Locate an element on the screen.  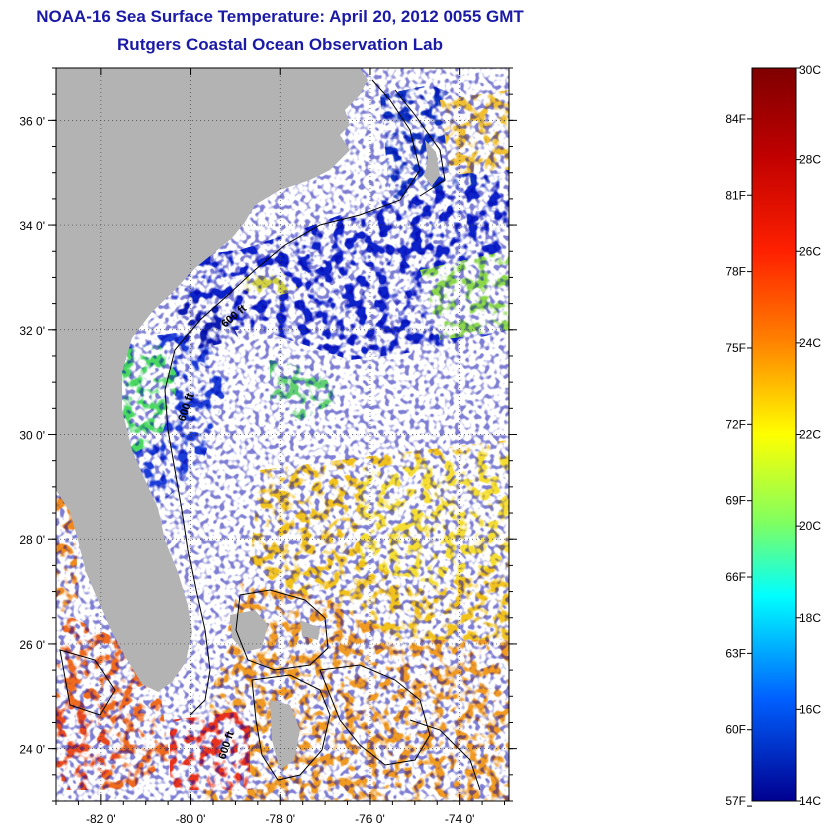
colorbar-fahrenheit-label: 66F is located at coordinates (735, 577).